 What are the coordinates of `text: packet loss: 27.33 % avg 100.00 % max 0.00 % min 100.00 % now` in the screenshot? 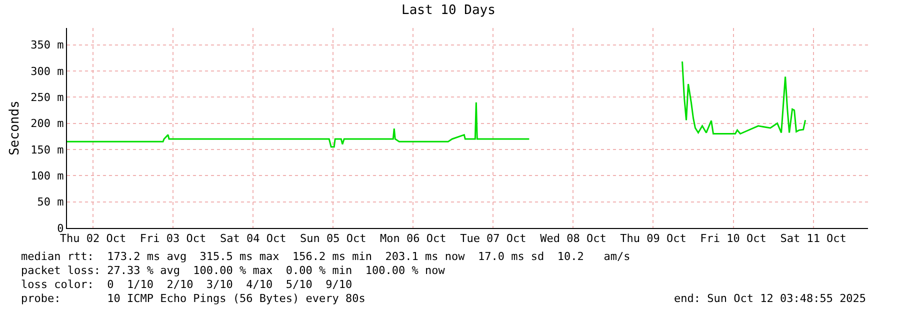 It's located at (233, 270).